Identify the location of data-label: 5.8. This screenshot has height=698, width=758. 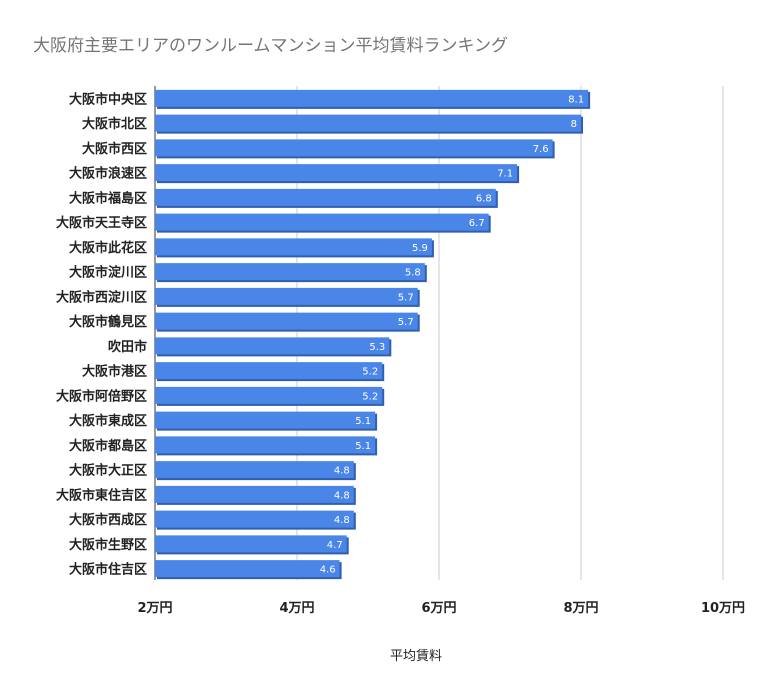
(413, 273).